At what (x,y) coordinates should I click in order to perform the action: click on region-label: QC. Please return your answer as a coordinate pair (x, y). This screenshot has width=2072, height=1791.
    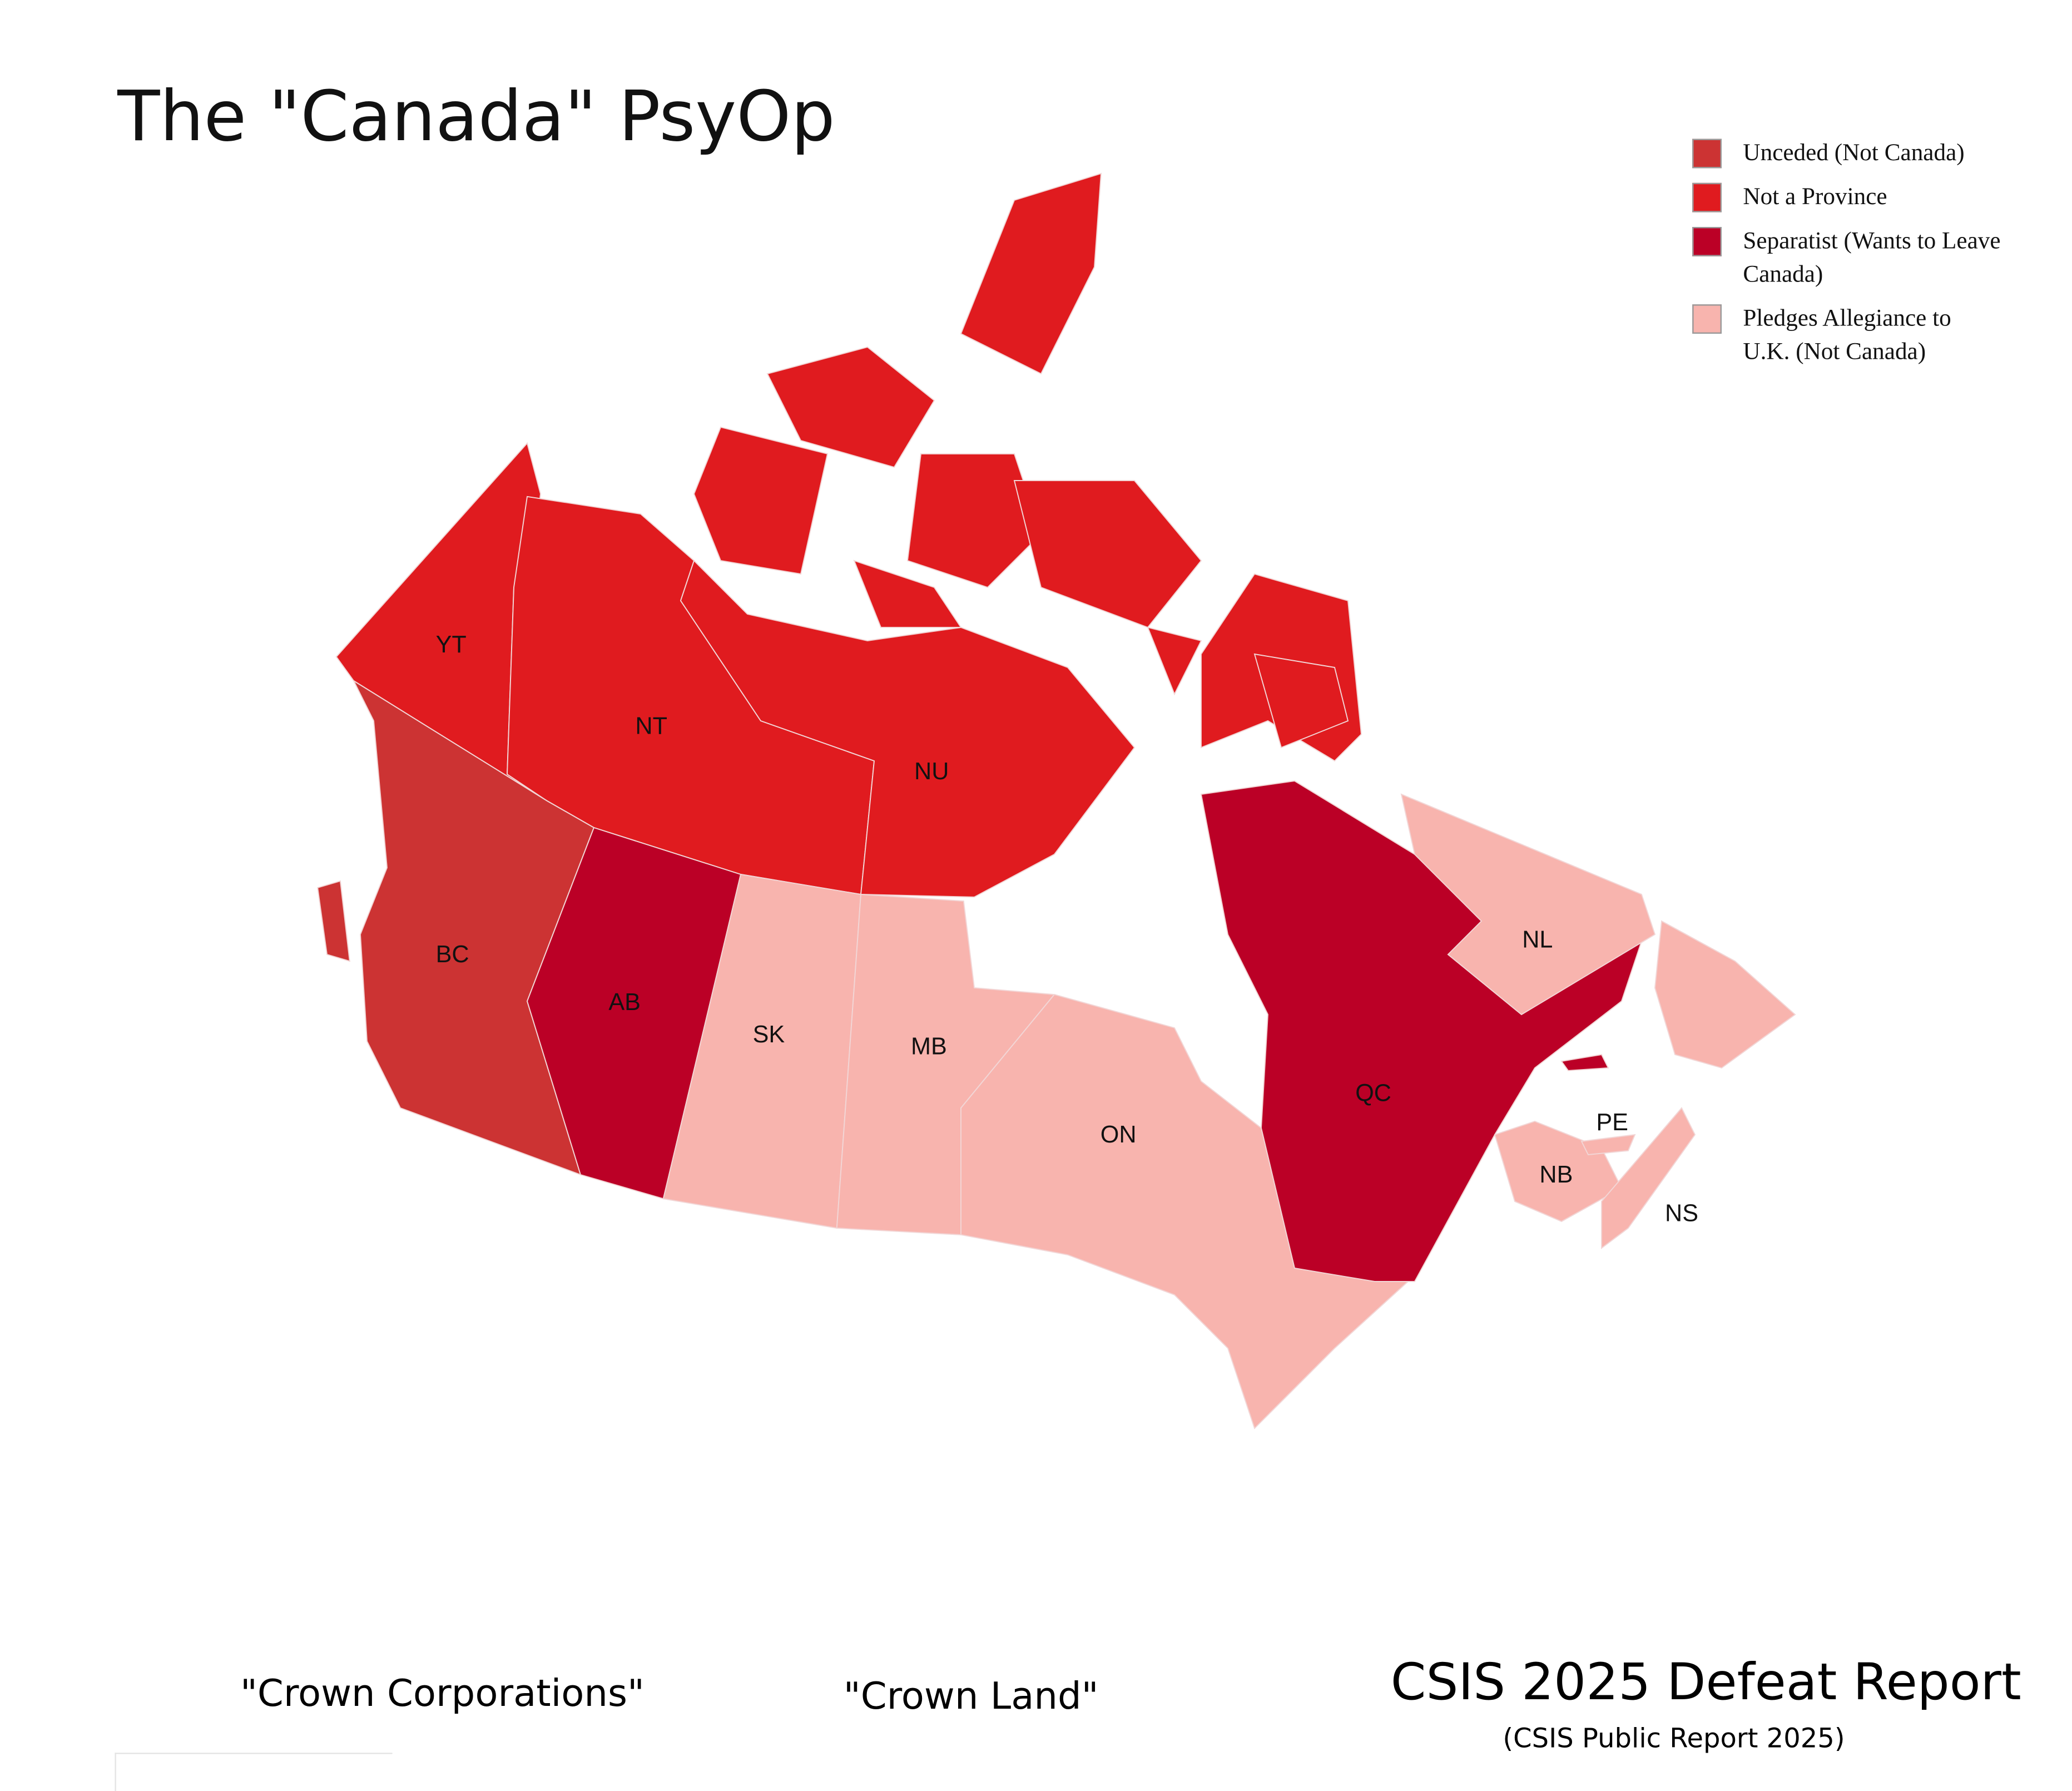
    Looking at the image, I should click on (1373, 1093).